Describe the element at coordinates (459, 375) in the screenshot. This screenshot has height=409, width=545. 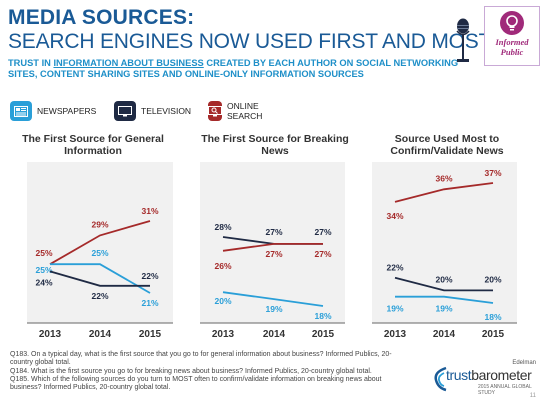
I see `trust-text: trust` at that location.